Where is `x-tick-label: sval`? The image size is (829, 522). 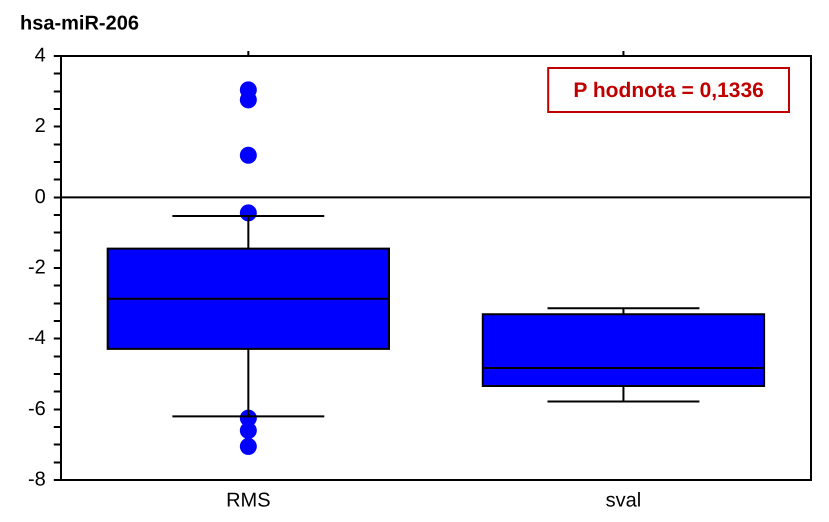 x-tick-label: sval is located at coordinates (624, 501).